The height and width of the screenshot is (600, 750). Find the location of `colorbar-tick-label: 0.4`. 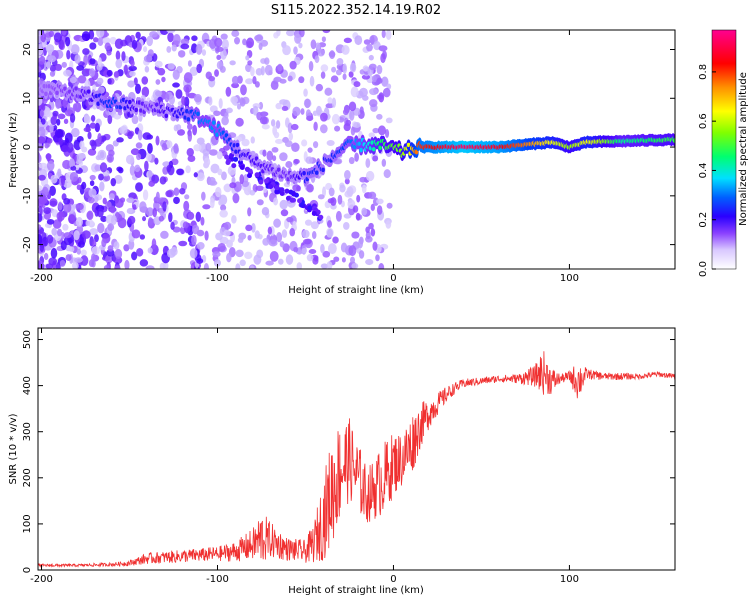

colorbar-tick-label: 0.4 is located at coordinates (703, 170).